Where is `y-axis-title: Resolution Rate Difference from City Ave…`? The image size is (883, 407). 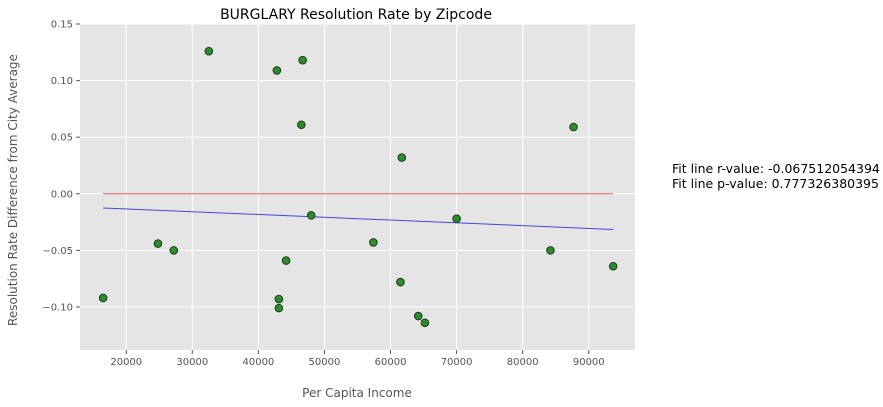 y-axis-title: Resolution Rate Difference from City Ave… is located at coordinates (13, 190).